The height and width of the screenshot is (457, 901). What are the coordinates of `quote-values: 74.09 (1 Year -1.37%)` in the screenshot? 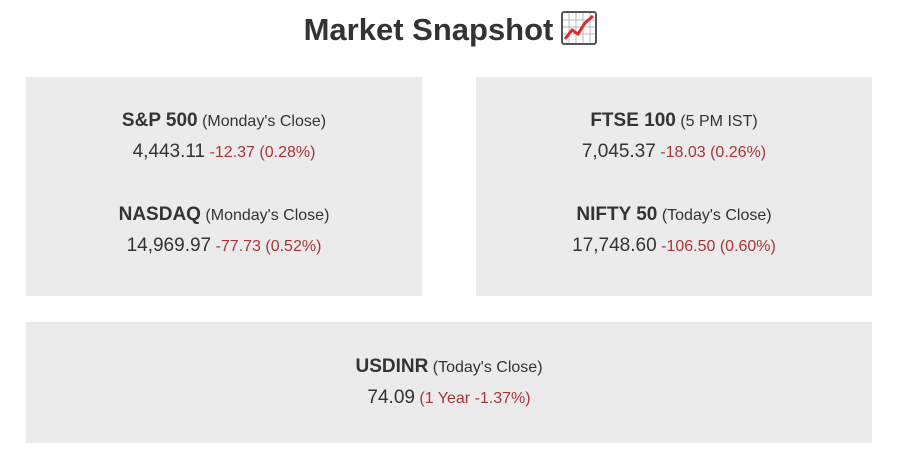 It's located at (449, 398).